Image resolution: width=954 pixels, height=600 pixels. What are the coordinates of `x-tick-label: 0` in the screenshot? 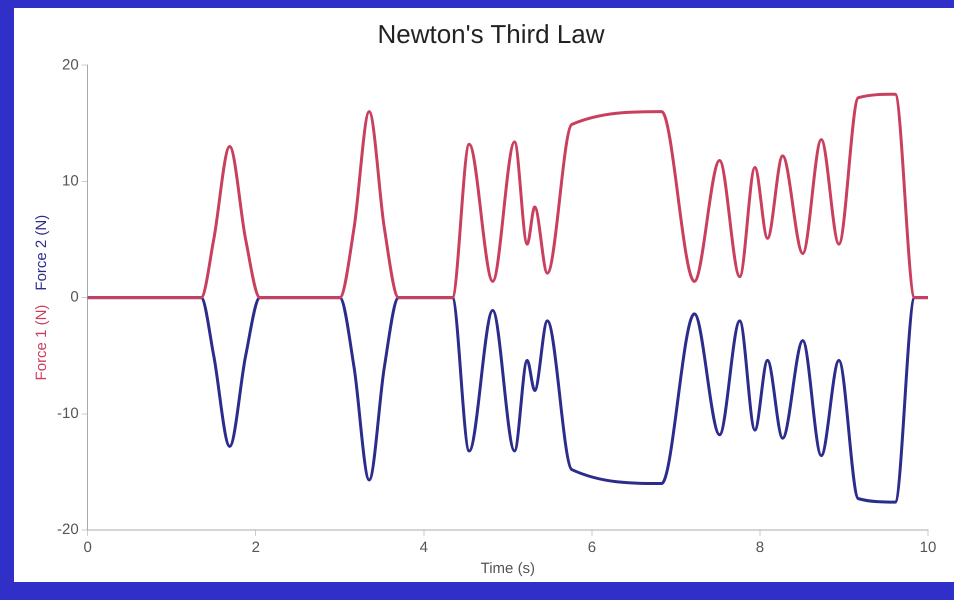 It's located at (88, 547).